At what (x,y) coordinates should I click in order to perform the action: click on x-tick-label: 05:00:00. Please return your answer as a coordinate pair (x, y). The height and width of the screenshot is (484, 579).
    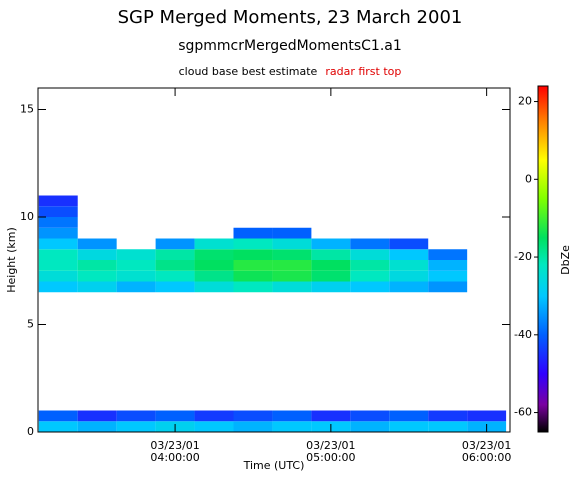
    Looking at the image, I should click on (330, 457).